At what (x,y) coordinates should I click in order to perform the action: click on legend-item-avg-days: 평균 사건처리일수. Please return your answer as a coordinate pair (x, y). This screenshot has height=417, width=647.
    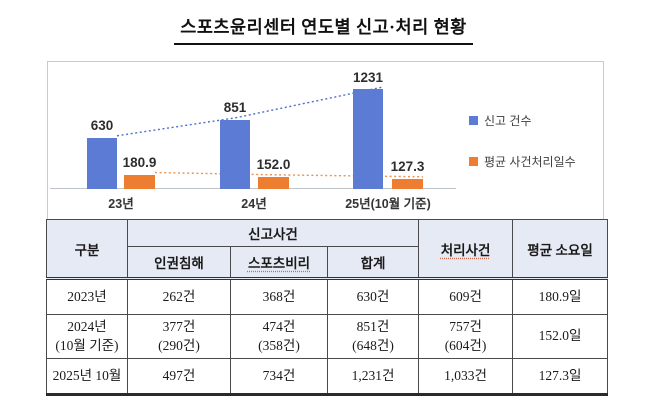
    Looking at the image, I should click on (522, 161).